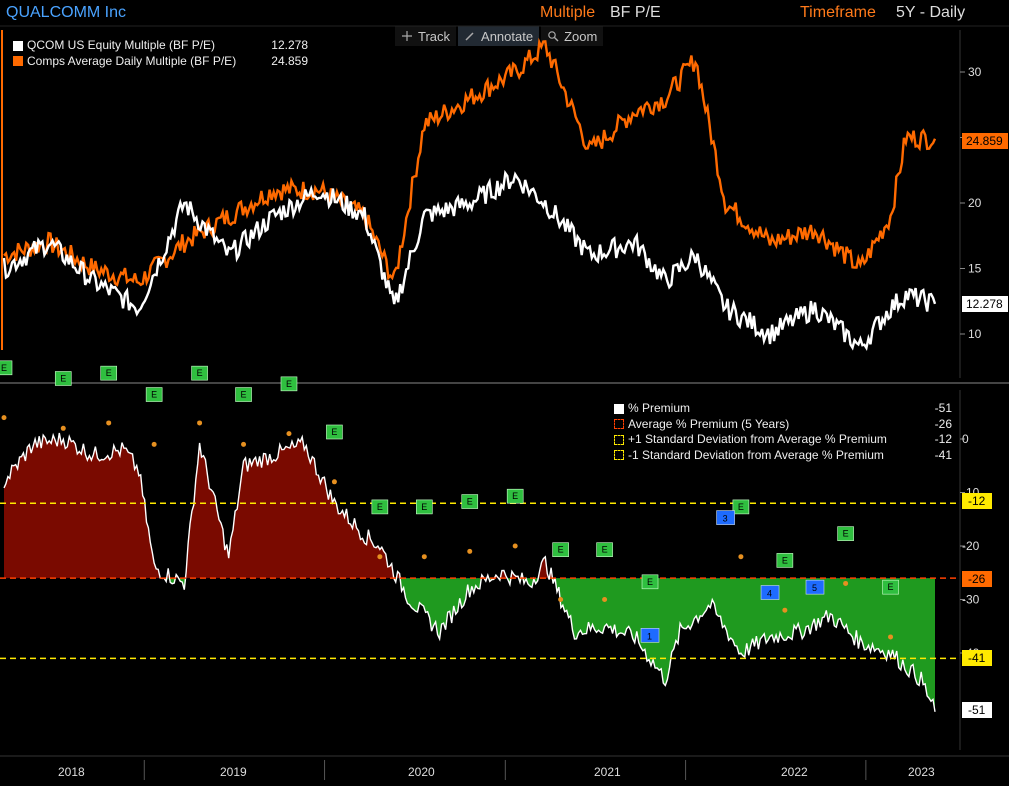 The height and width of the screenshot is (786, 1009). Describe the element at coordinates (943, 408) in the screenshot. I see `legend-premium-value: -51` at that location.